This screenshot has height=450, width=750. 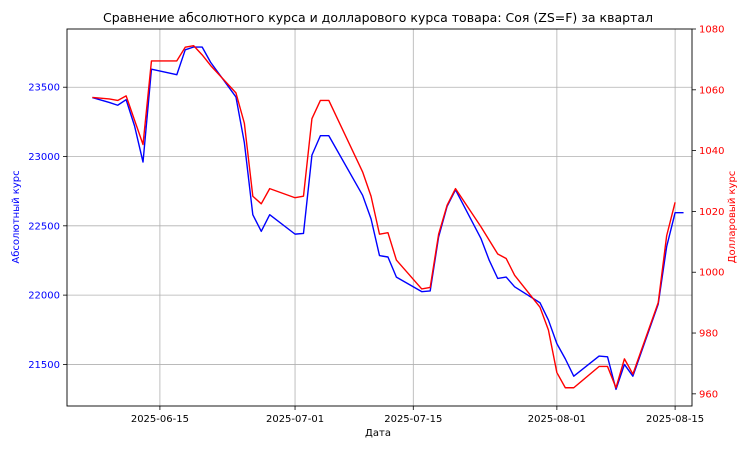 What do you see at coordinates (160, 419) in the screenshot?
I see `x-tick-label: 2025-06-15` at bounding box center [160, 419].